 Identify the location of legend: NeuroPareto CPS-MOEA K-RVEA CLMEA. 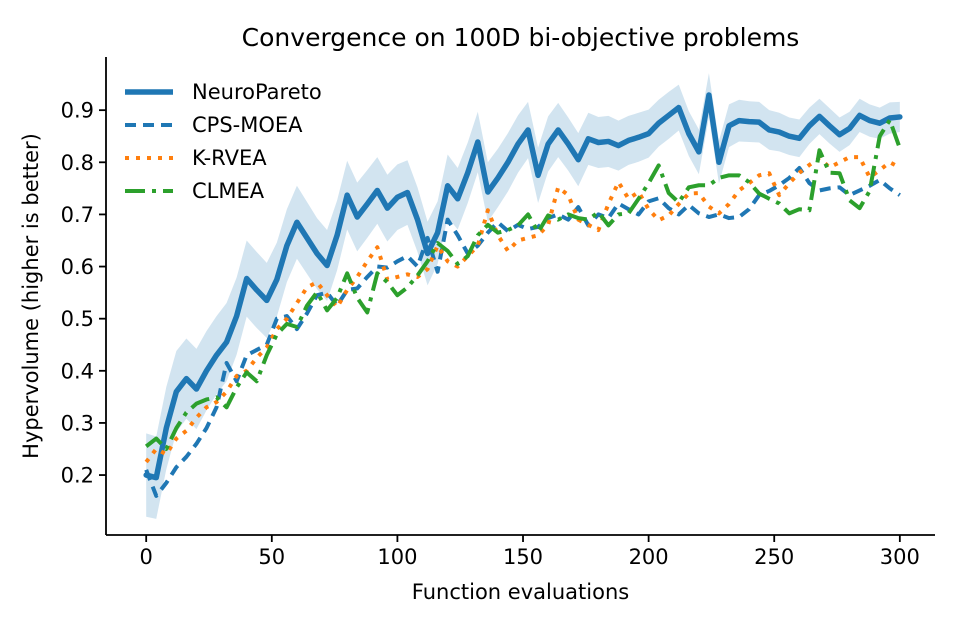
(223, 141).